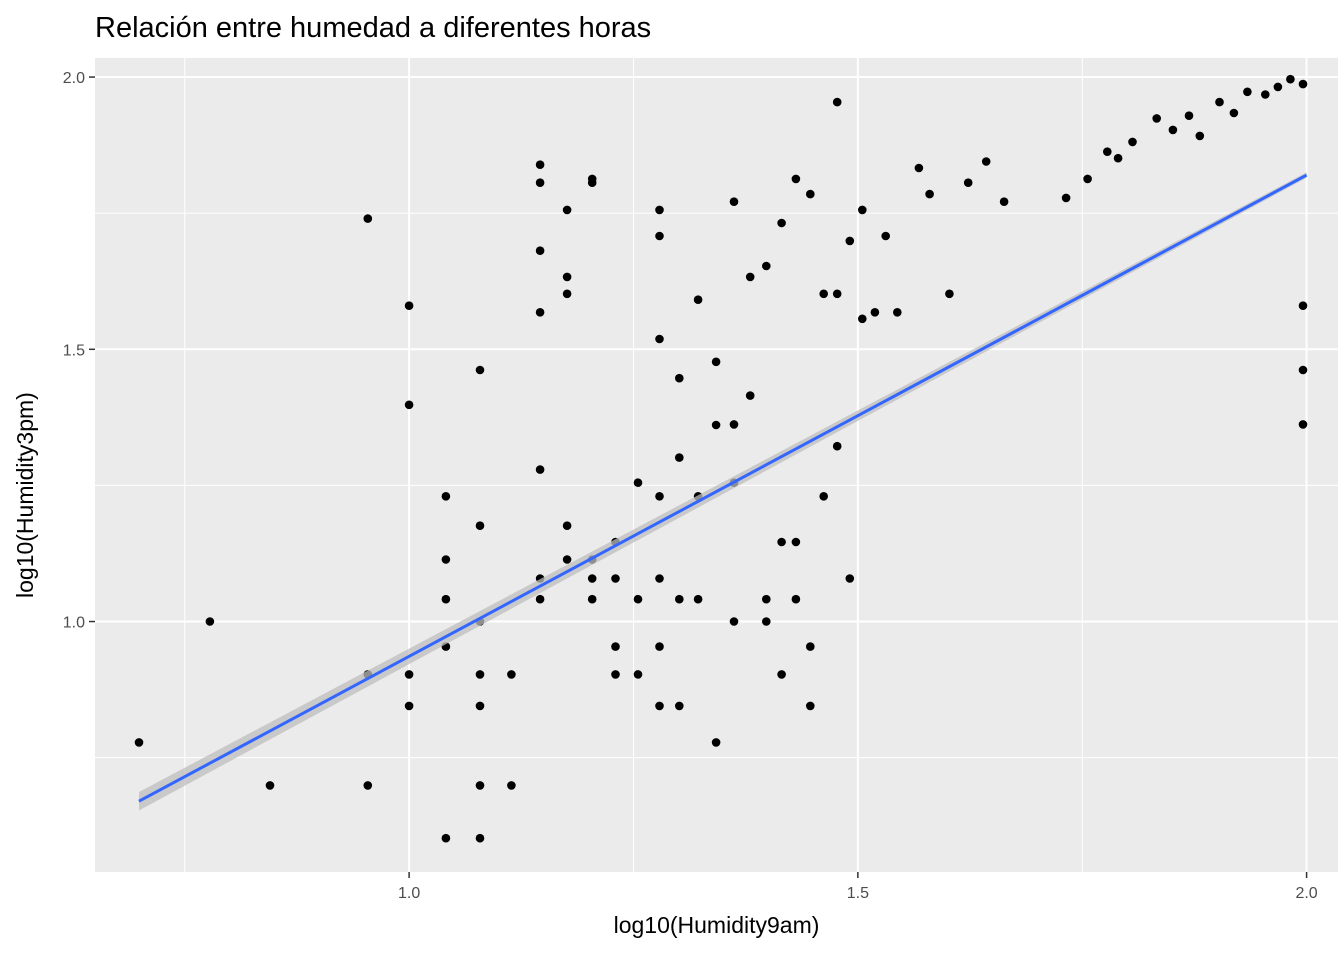 This screenshot has width=1344, height=960. What do you see at coordinates (716, 925) in the screenshot?
I see `x-axis-title: log10(Humidity9am)` at bounding box center [716, 925].